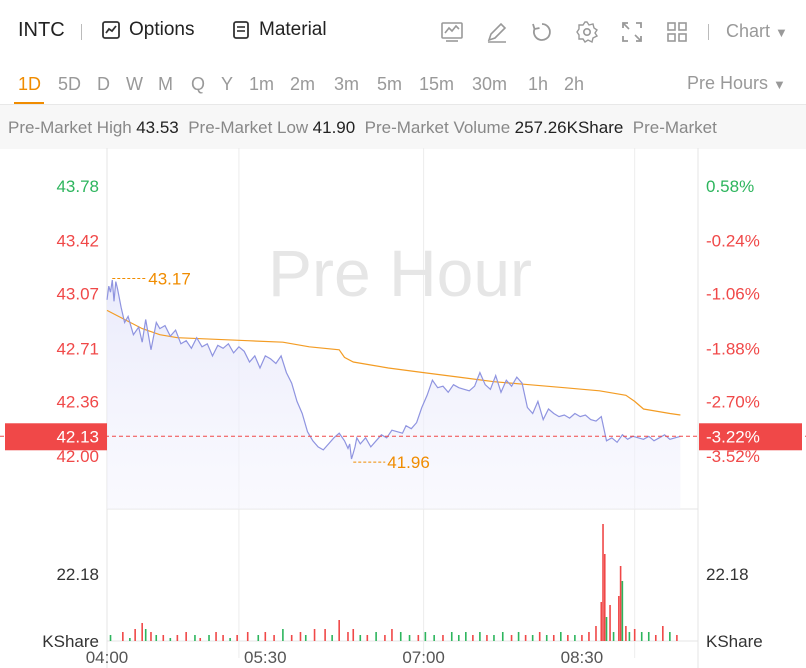  Describe the element at coordinates (677, 32) in the screenshot. I see `layout-icon` at that location.